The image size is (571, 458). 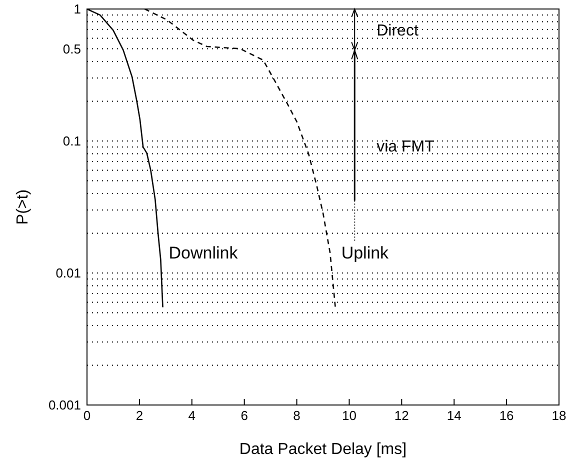 I want to click on annotation: Direct, so click(x=397, y=31).